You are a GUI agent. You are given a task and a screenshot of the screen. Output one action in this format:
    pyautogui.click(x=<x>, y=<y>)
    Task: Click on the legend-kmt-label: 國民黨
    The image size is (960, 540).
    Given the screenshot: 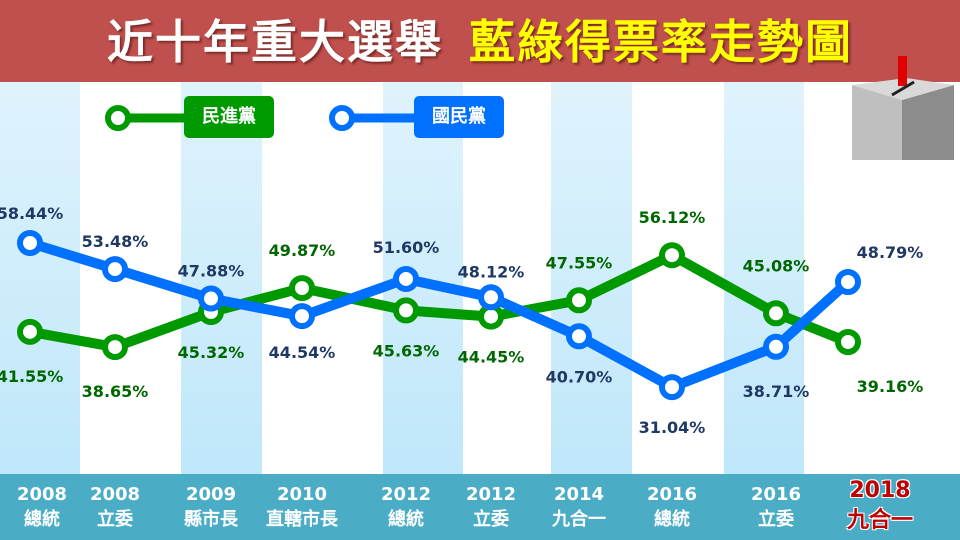 What is the action you would take?
    pyautogui.click(x=459, y=116)
    